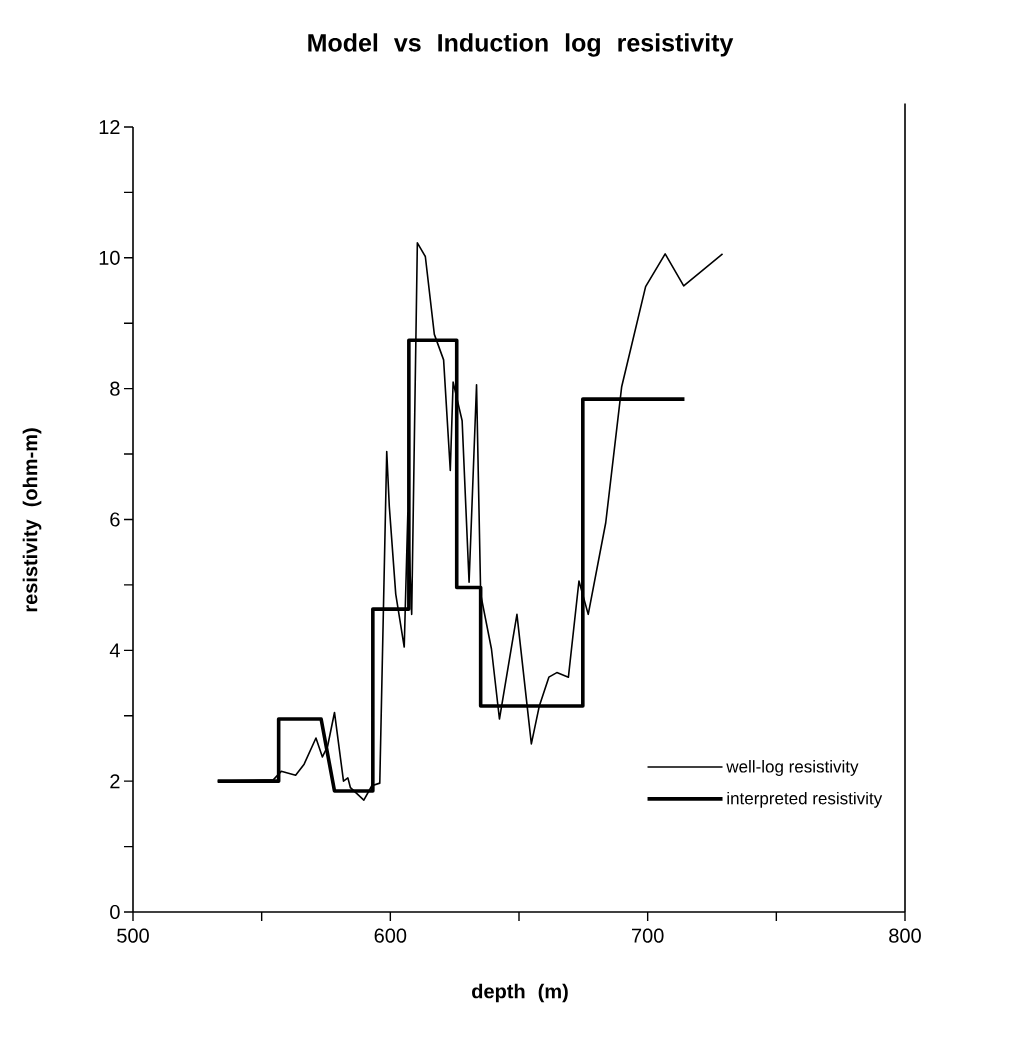 The image size is (1029, 1048). I want to click on y-tick-label: 12, so click(109, 127).